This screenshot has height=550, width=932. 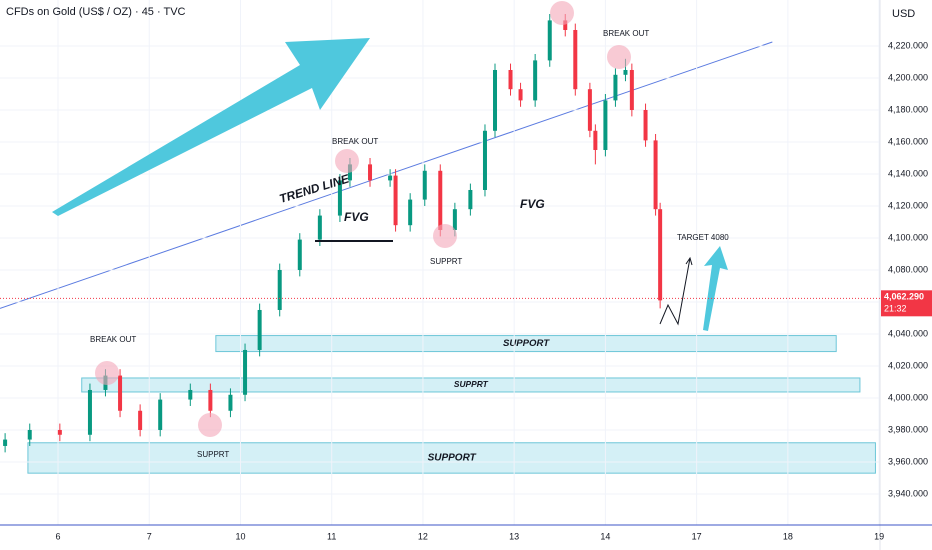 I want to click on chart-title: CFDs on Gold (US$ / OZ) · 45 · TVC, so click(x=96, y=12).